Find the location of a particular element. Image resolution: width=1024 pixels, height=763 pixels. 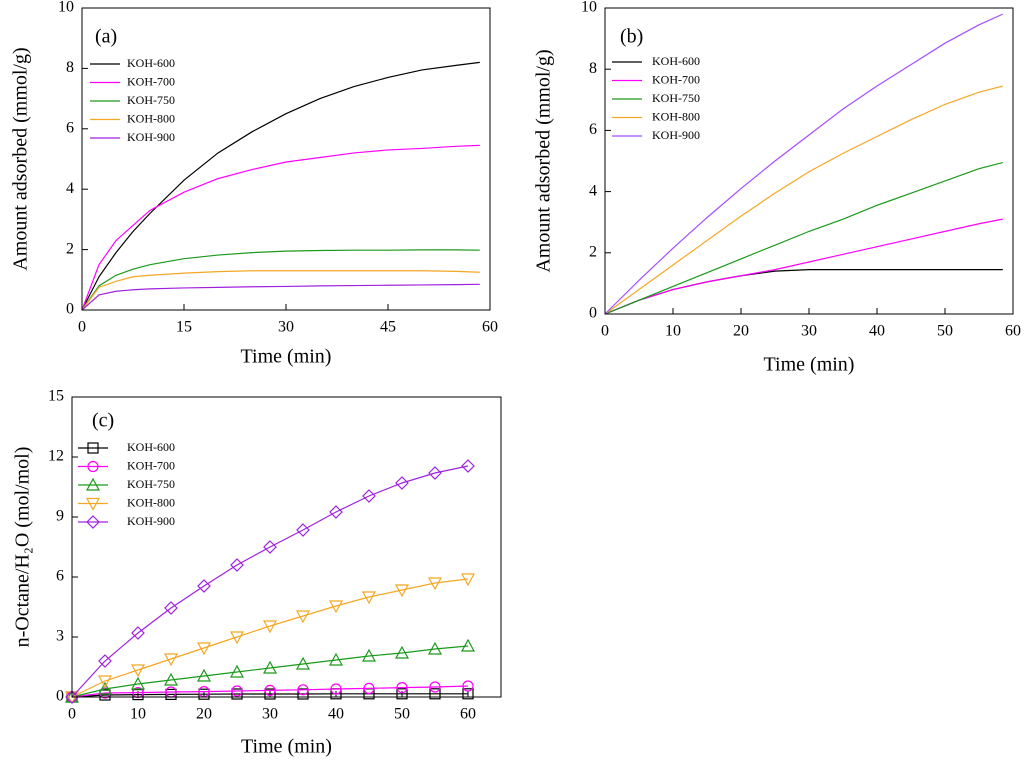

y-tick-label: 3 is located at coordinates (60, 636).